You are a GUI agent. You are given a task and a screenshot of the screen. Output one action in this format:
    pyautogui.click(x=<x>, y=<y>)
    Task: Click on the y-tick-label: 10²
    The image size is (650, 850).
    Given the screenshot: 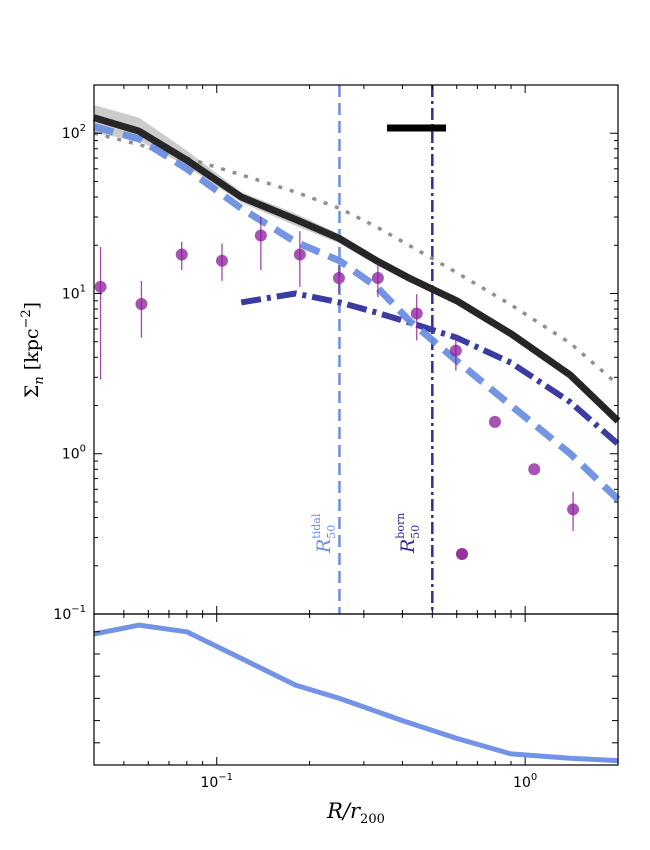 What is the action you would take?
    pyautogui.click(x=74, y=132)
    